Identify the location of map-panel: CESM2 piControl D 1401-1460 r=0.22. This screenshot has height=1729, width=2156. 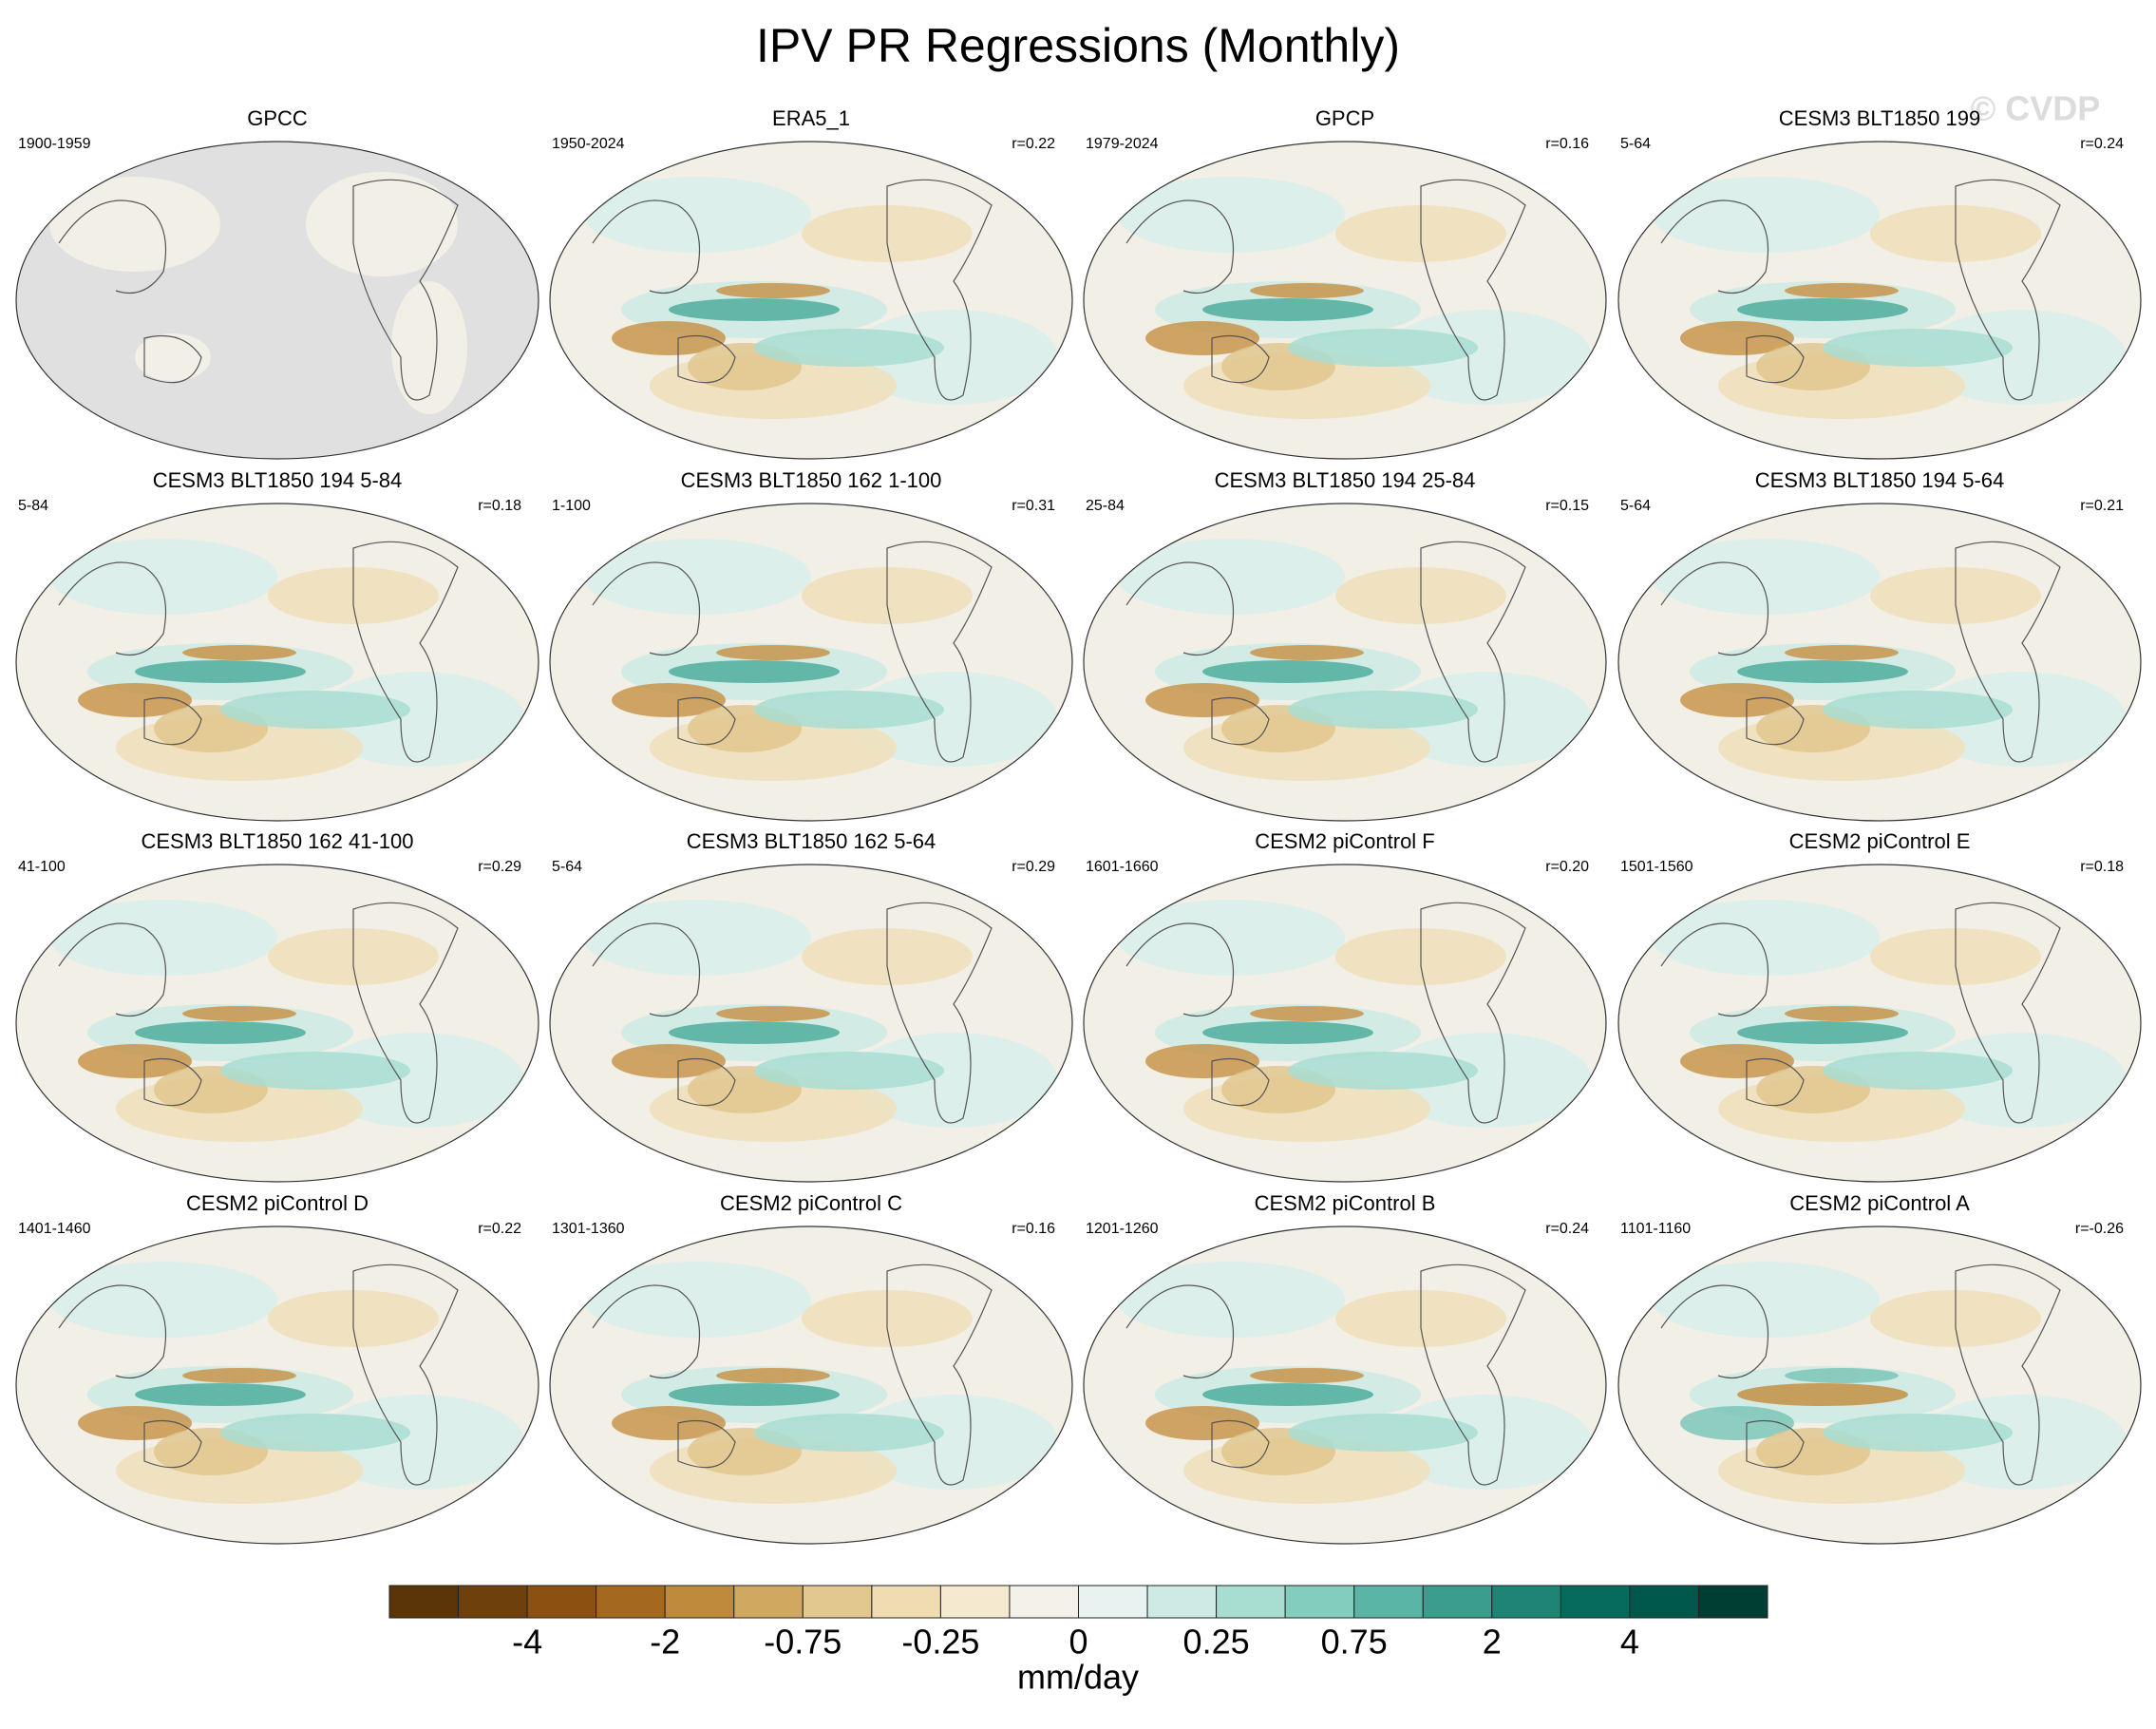
(277, 1368).